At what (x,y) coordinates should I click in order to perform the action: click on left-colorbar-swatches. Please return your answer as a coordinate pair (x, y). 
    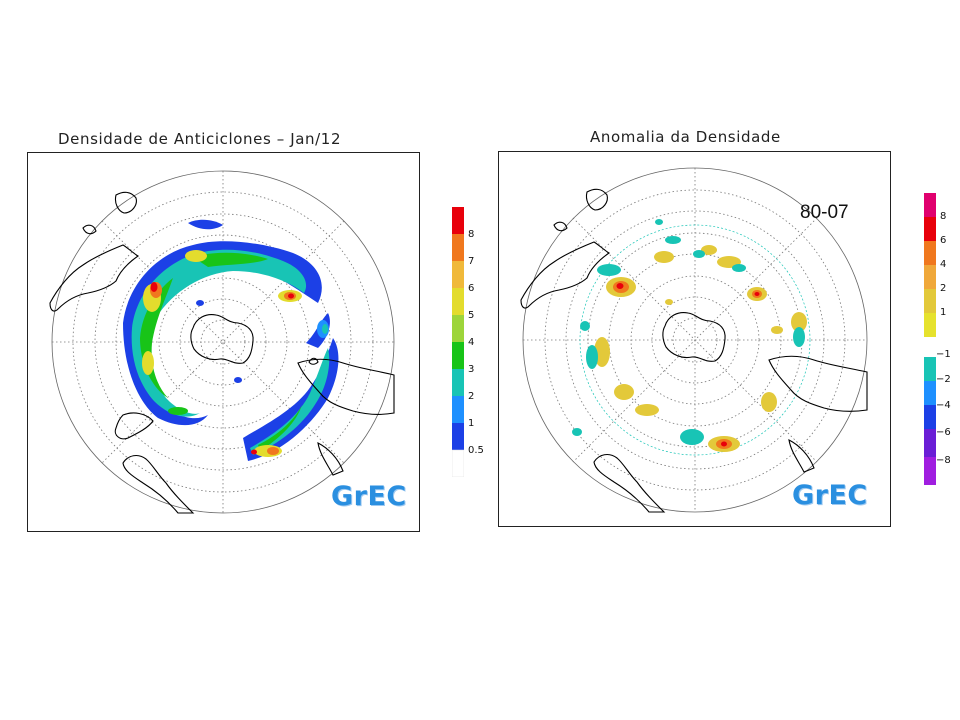
    Looking at the image, I should click on (458, 342).